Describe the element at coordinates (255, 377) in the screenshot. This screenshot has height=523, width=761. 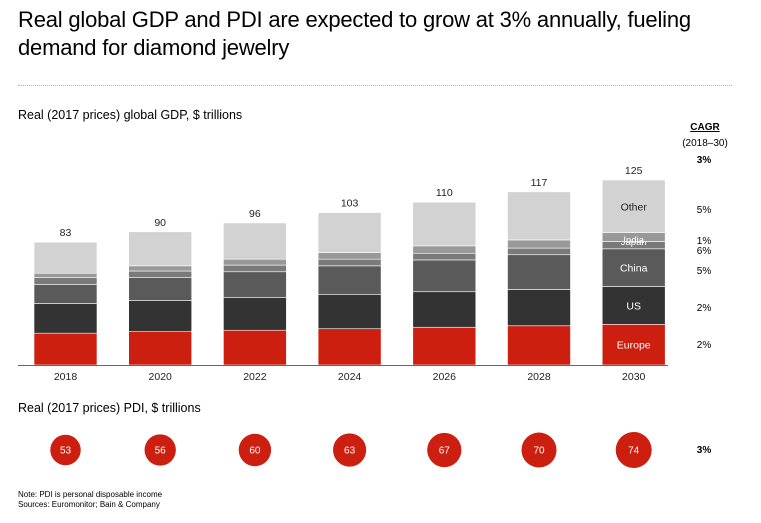
I see `x-tick-2022: 2022` at that location.